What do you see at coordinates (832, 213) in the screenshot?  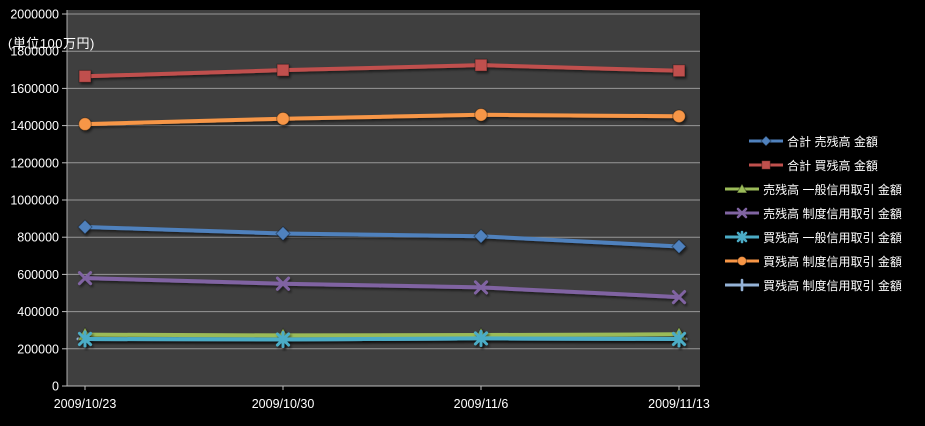 I see `legend-label: 売残高 制度信用取引 金額` at bounding box center [832, 213].